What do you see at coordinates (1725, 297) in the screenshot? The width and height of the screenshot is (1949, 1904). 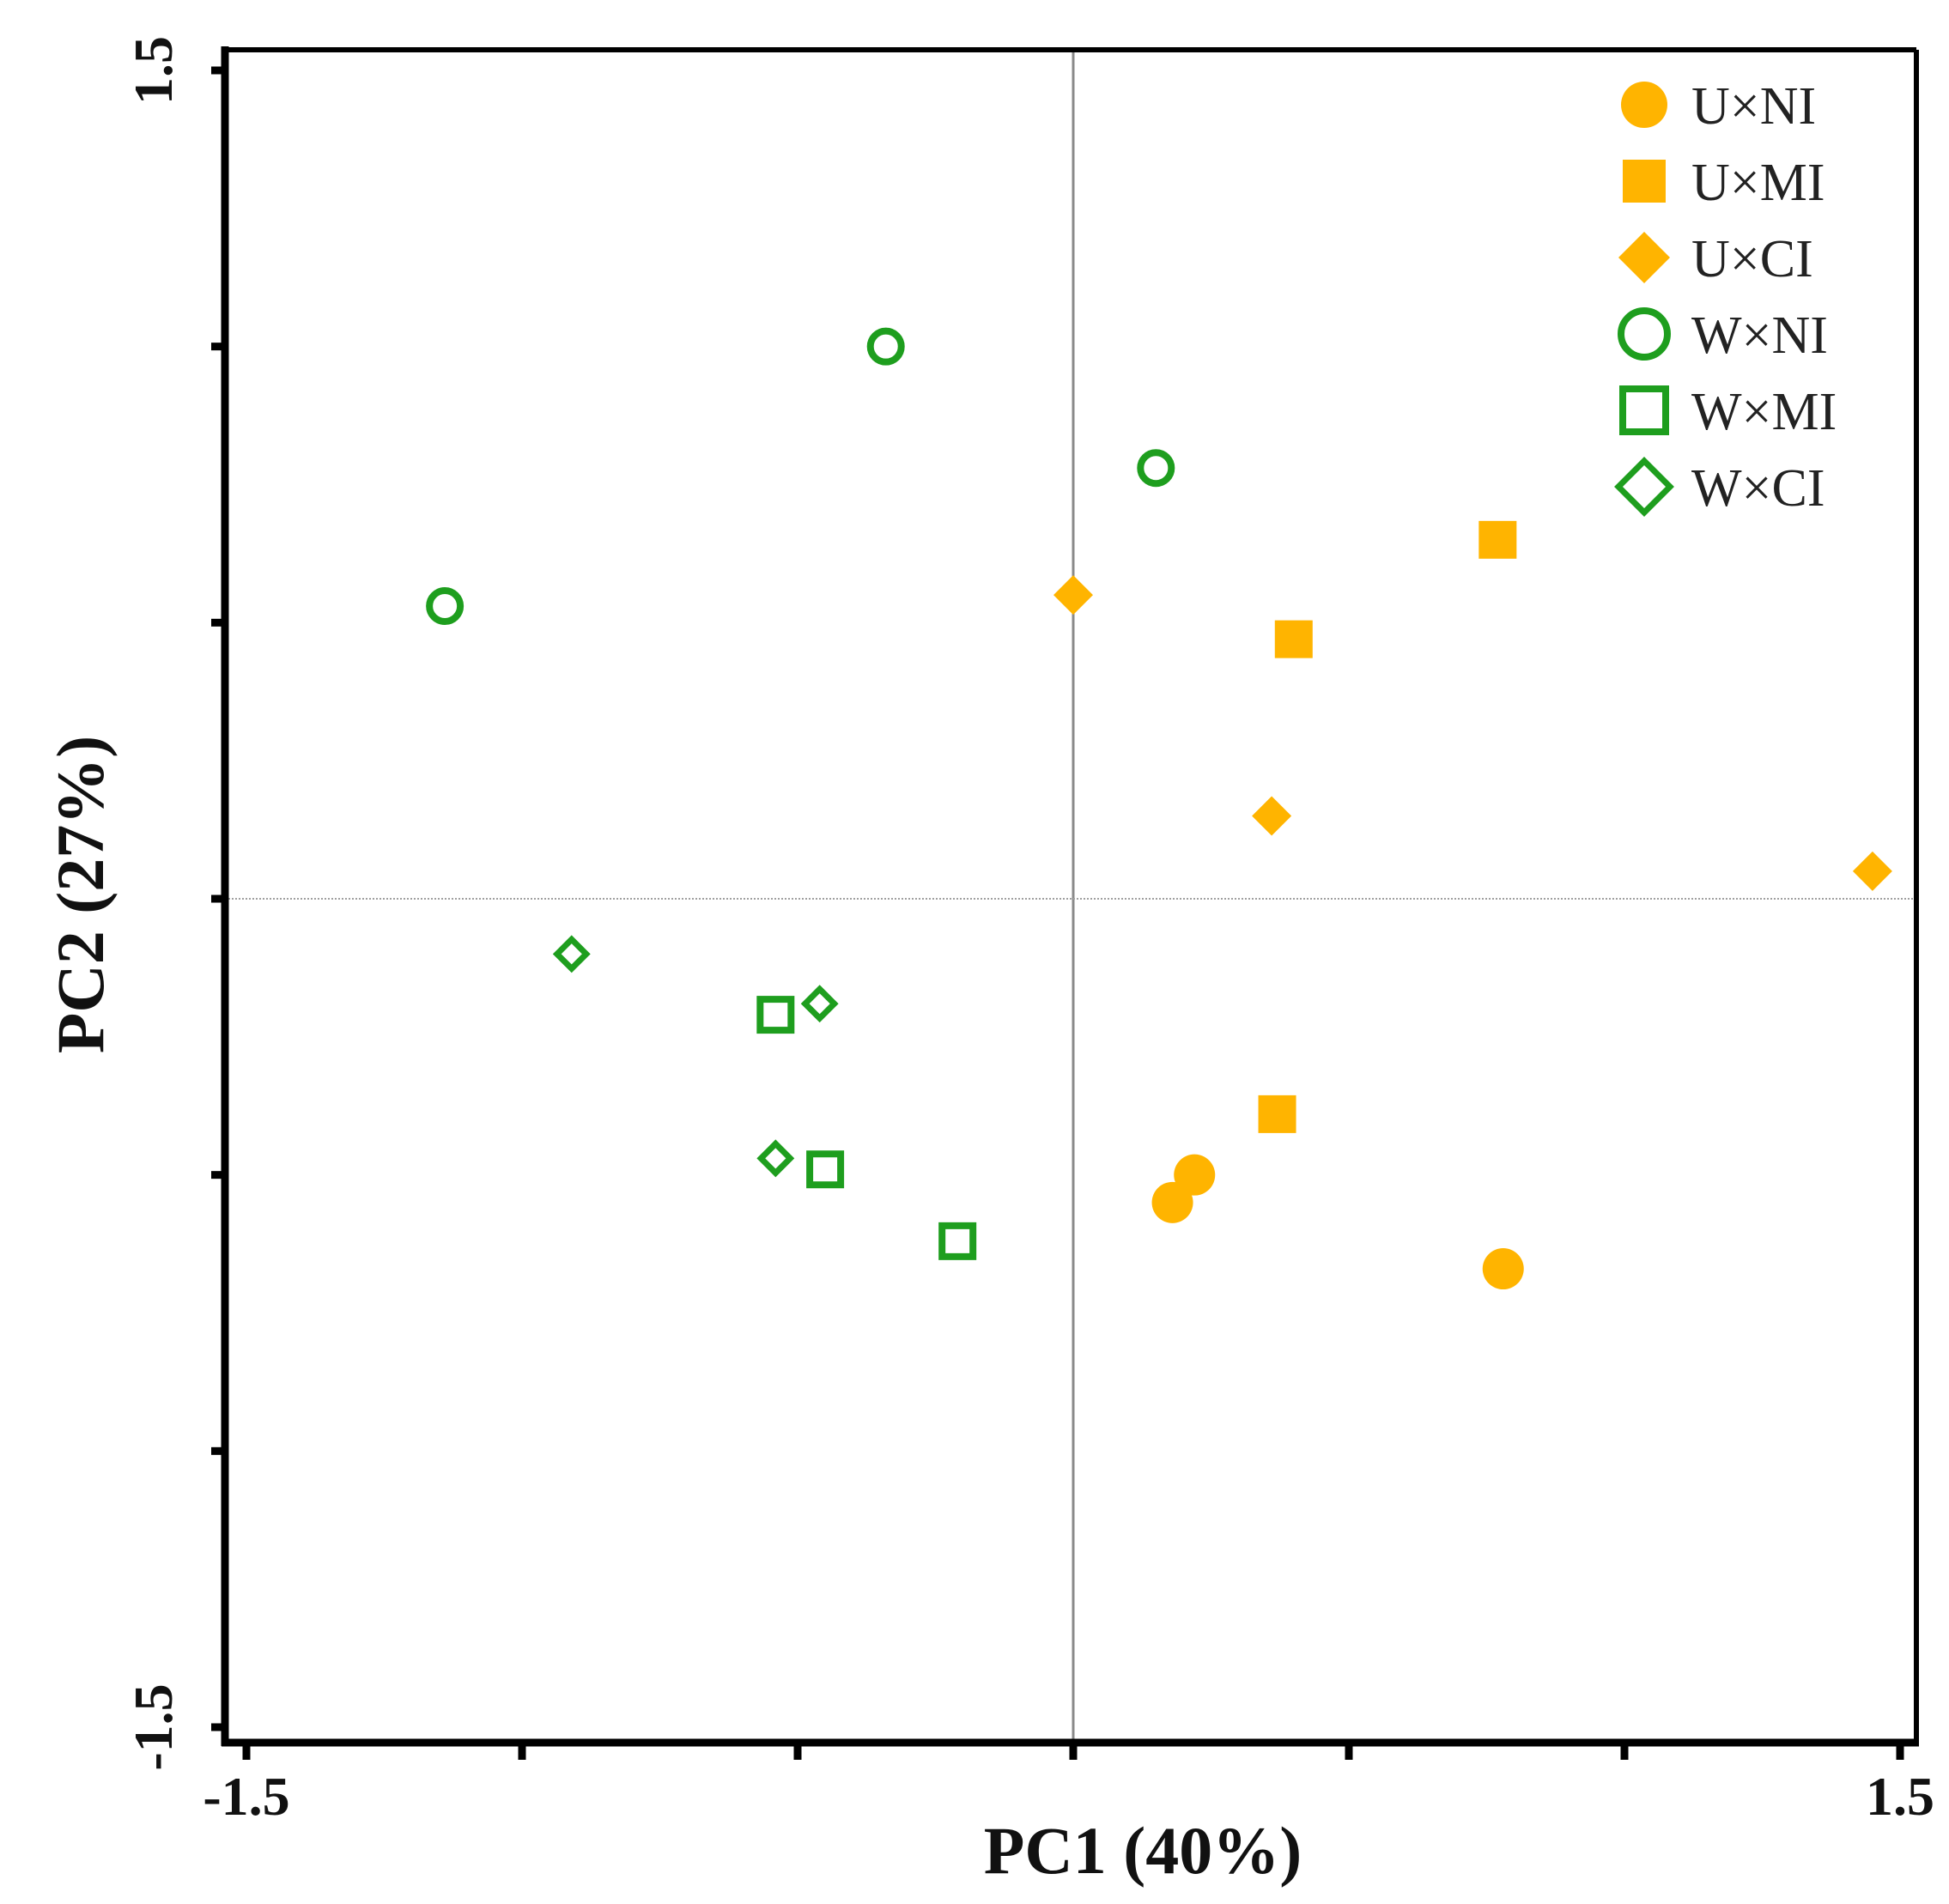 I see `legend: U×NI U×MI U×CI W×NI W×MI W×CI` at bounding box center [1725, 297].